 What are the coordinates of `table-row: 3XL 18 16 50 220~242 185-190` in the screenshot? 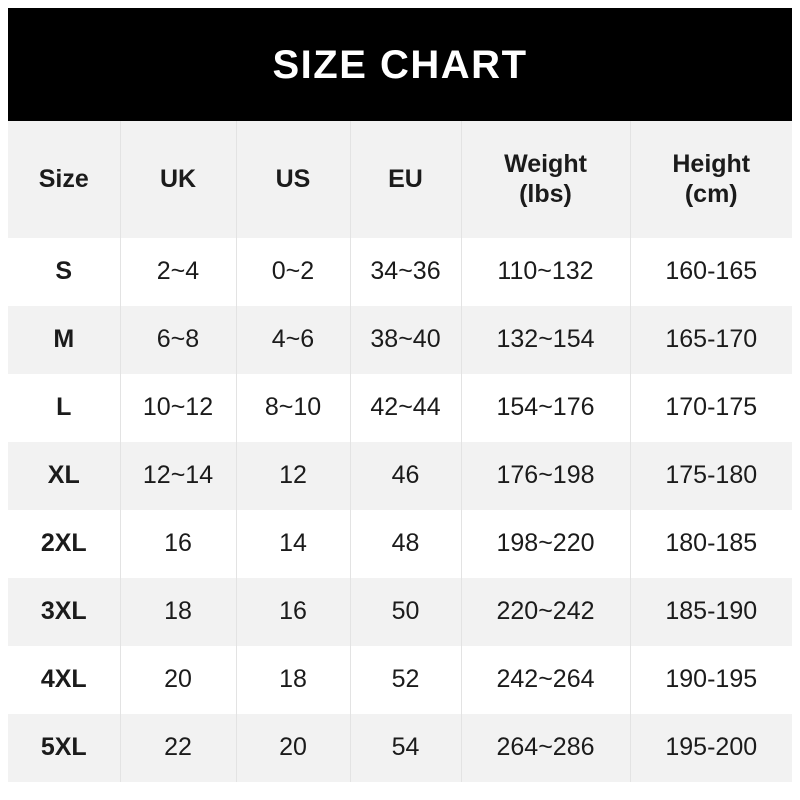 It's located at (400, 612).